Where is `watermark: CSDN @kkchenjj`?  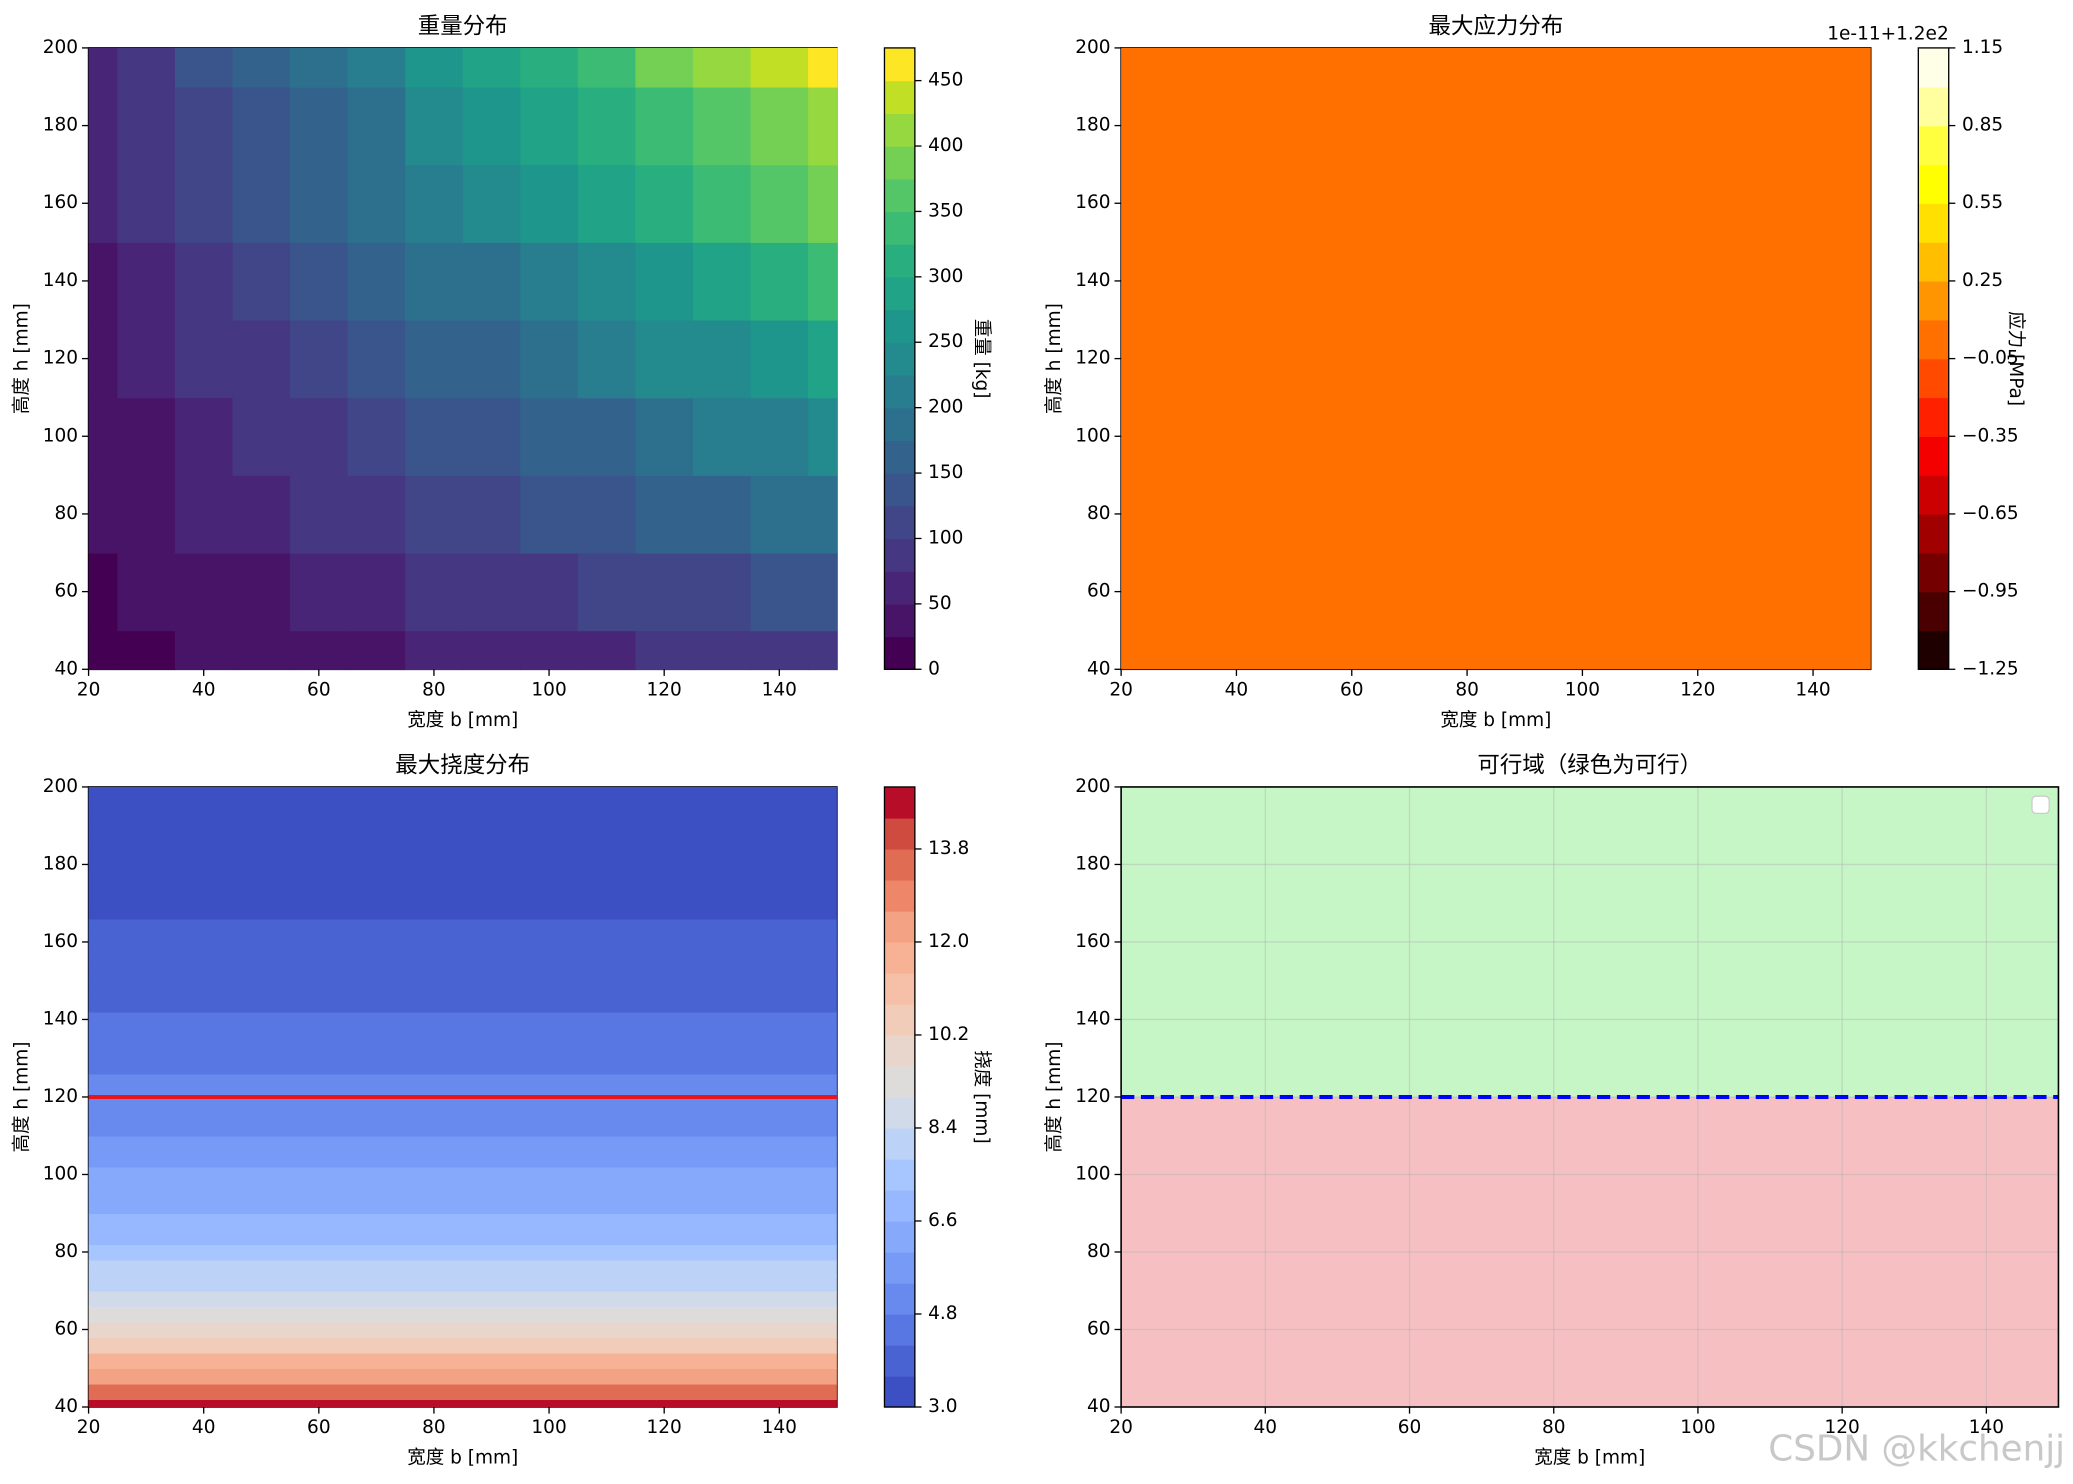
watermark: CSDN @kkchenjj is located at coordinates (1916, 1449).